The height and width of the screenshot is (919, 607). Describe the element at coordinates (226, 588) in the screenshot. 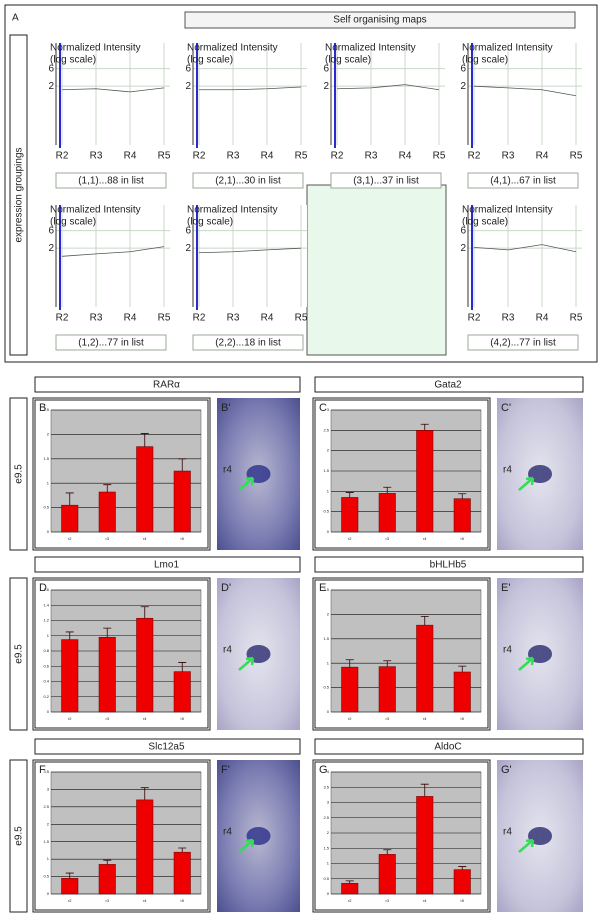

I see `photo-label: D'` at that location.